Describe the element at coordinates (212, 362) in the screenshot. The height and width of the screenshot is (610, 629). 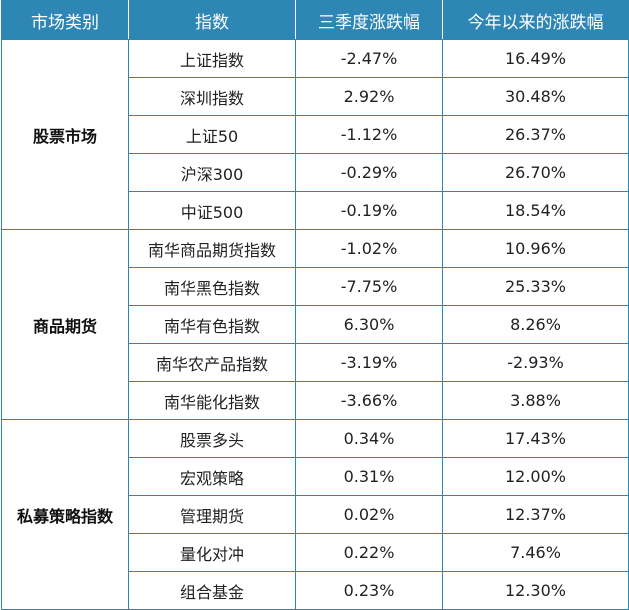
I see `index-cell: 南华农产品指数` at that location.